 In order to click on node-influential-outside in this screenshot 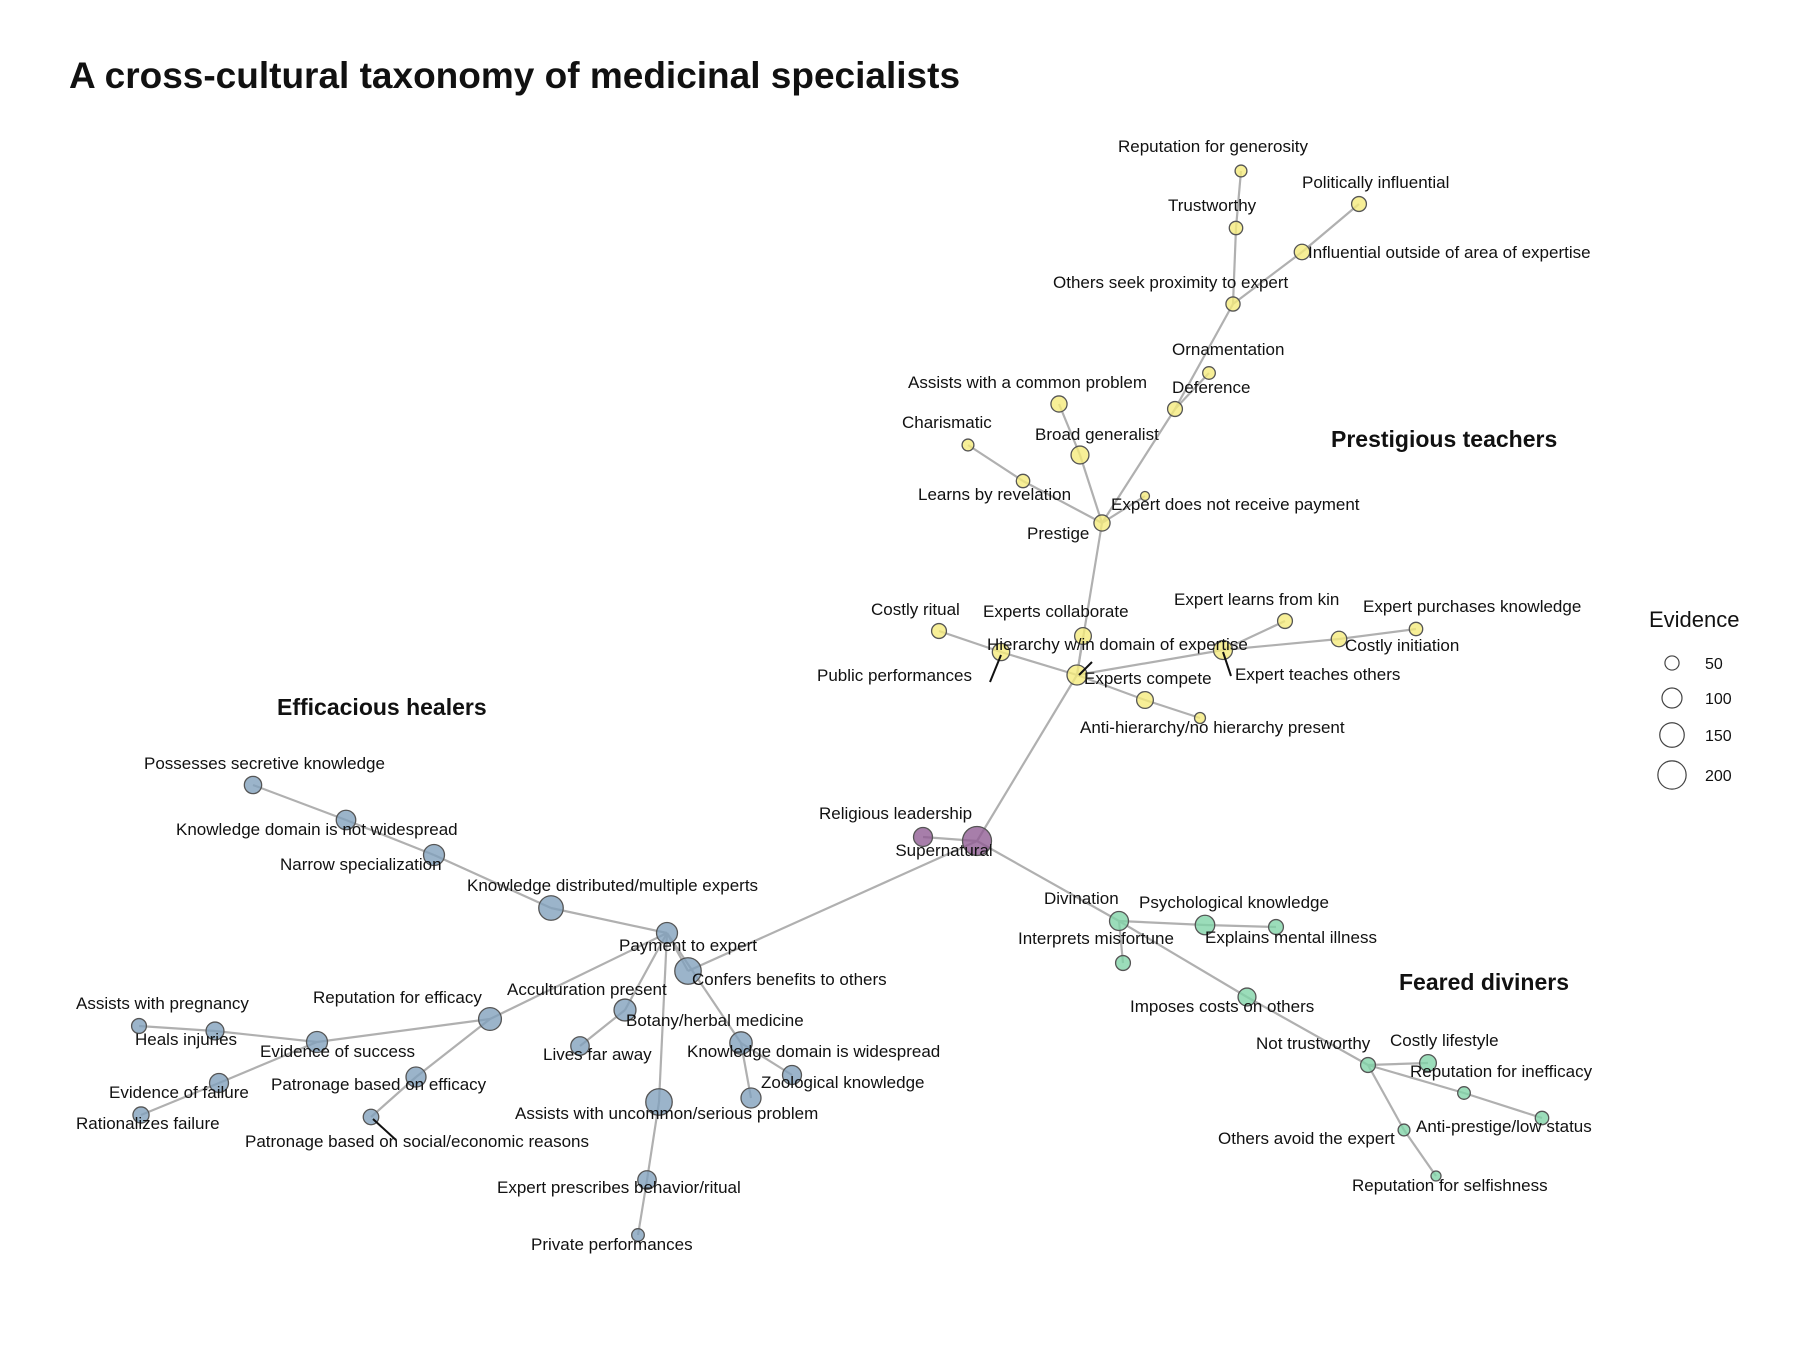, I will do `click(1302, 252)`.